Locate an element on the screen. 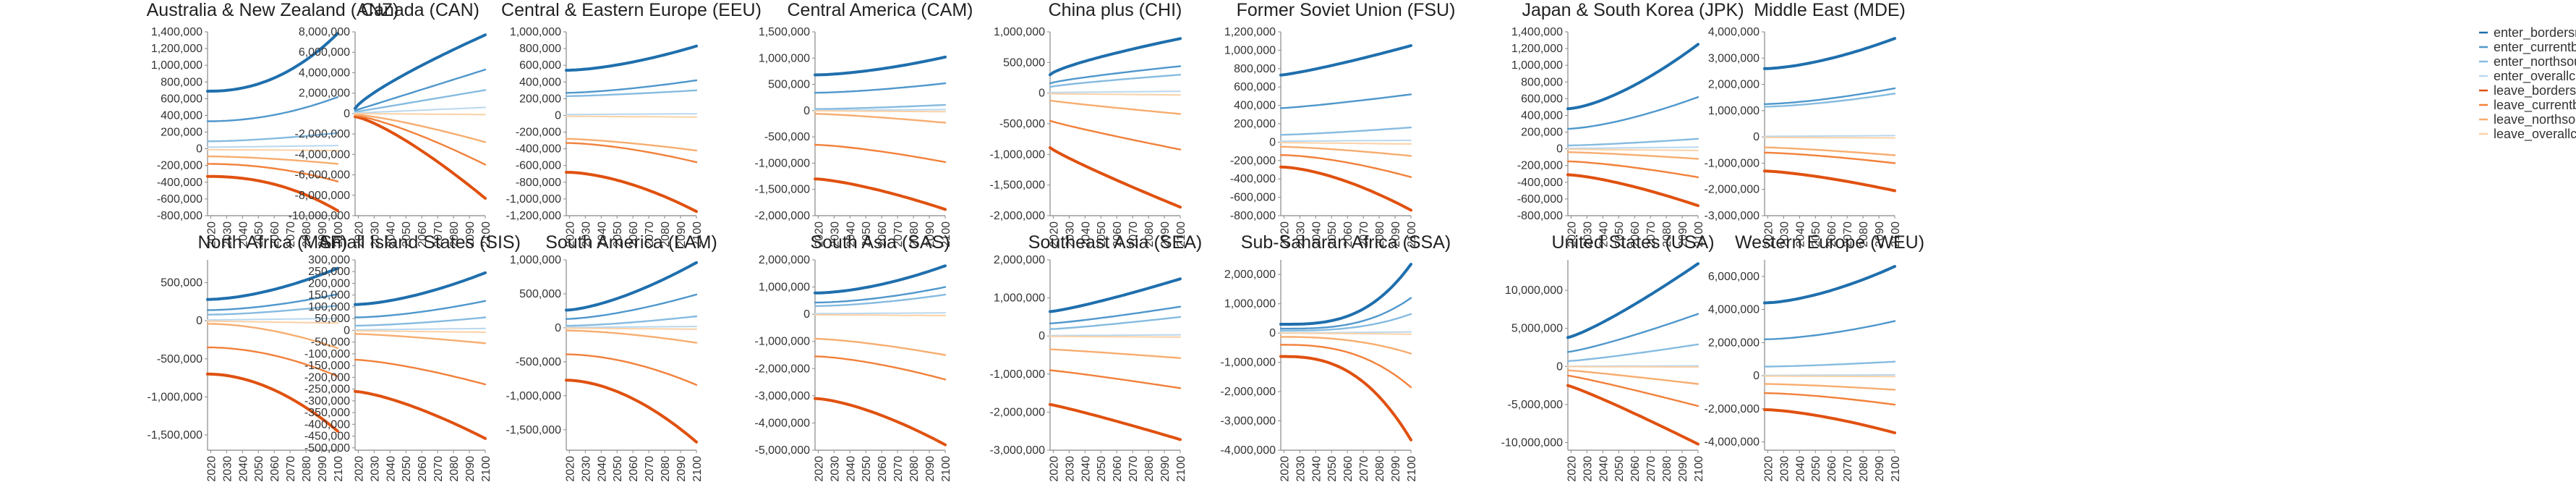 The height and width of the screenshot is (490, 2576). y-tick-label: -150,000 is located at coordinates (327, 366).